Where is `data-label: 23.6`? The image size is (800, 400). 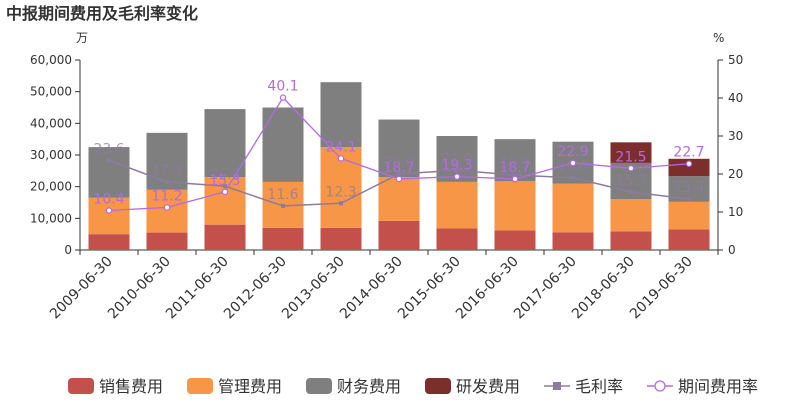 data-label: 23.6 is located at coordinates (108, 149).